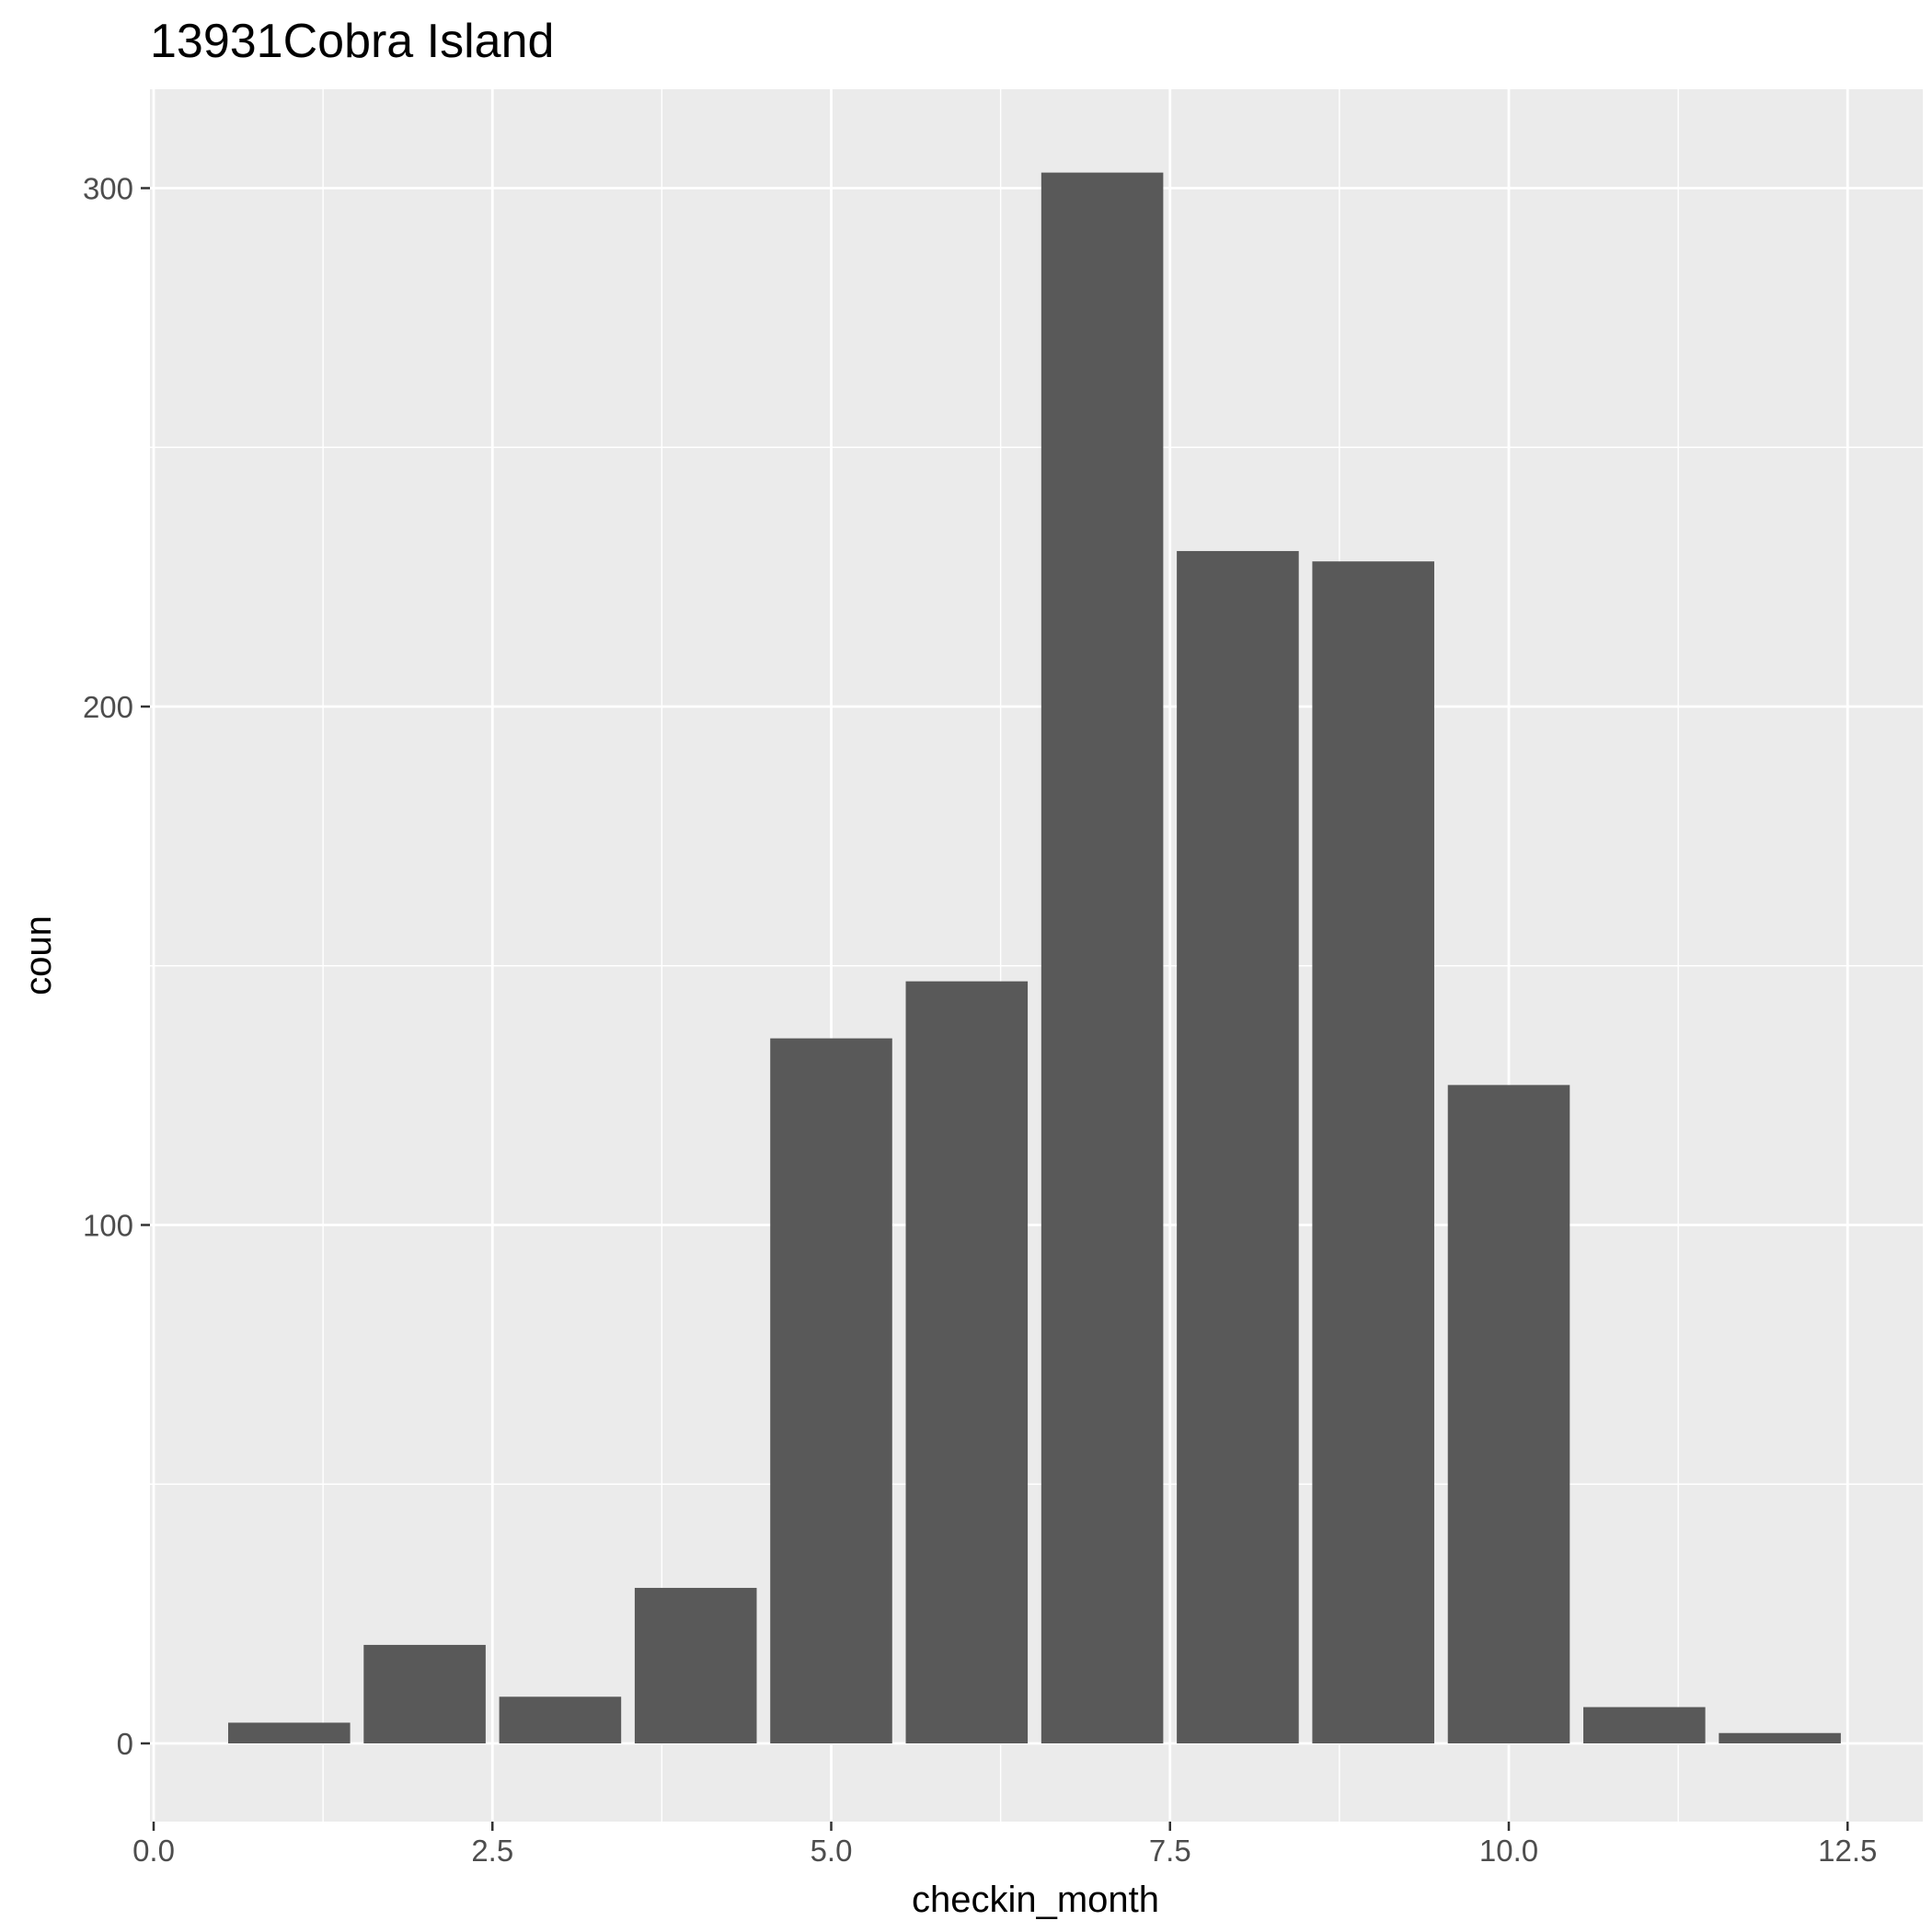 The width and height of the screenshot is (1932, 1932). What do you see at coordinates (108, 707) in the screenshot?
I see `y-tick-label: 200` at bounding box center [108, 707].